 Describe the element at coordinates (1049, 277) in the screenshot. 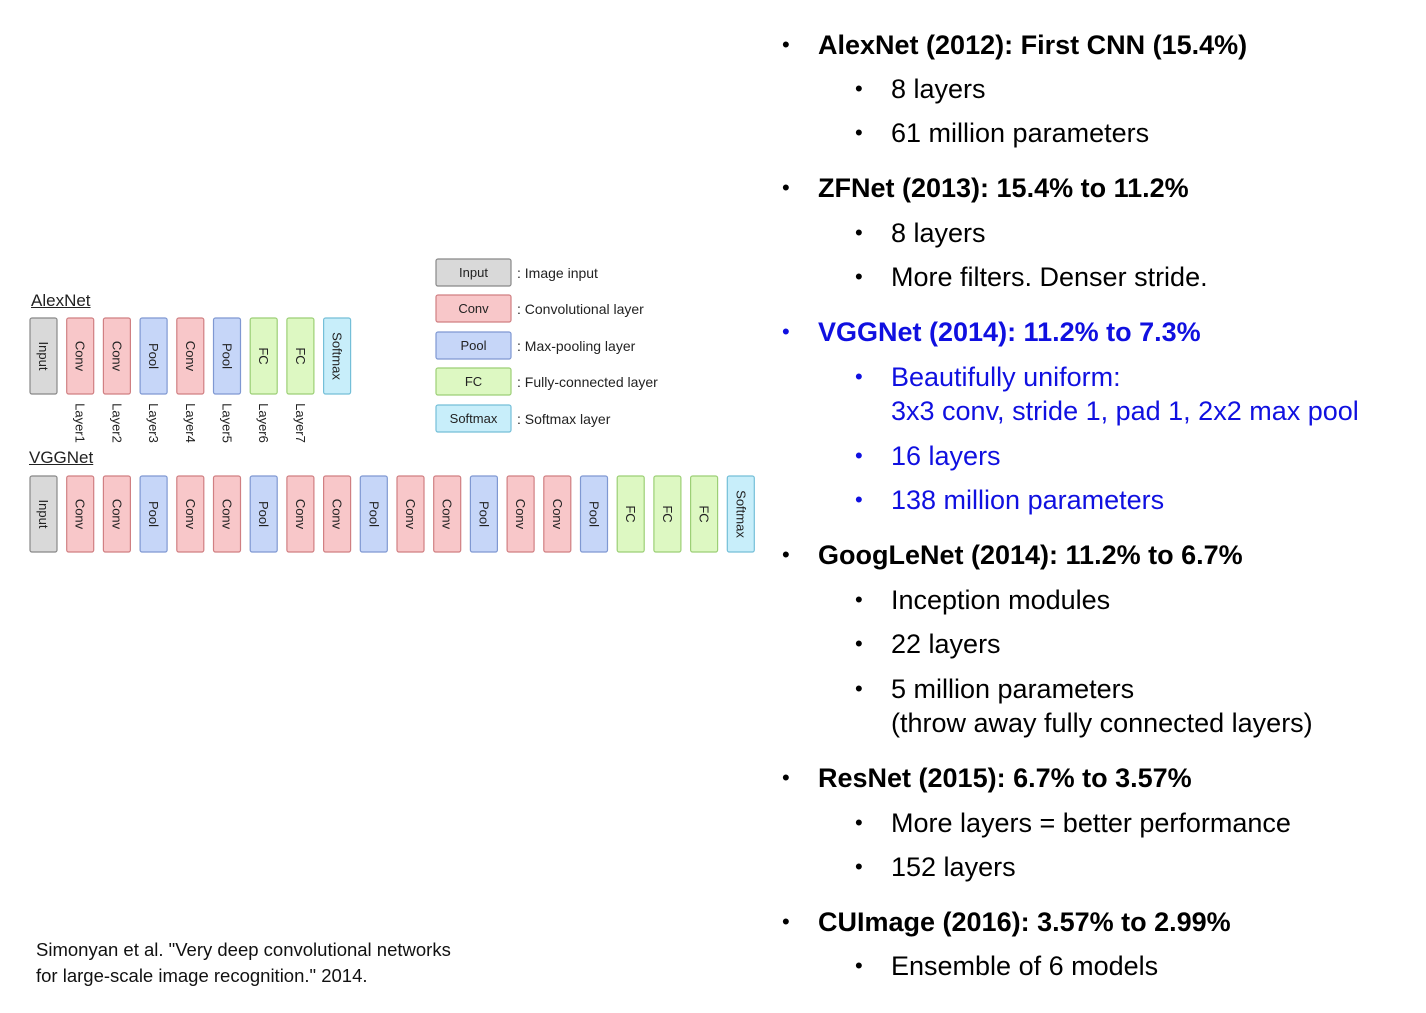

I see `zfnet-item: More filters. Denser stride.` at that location.